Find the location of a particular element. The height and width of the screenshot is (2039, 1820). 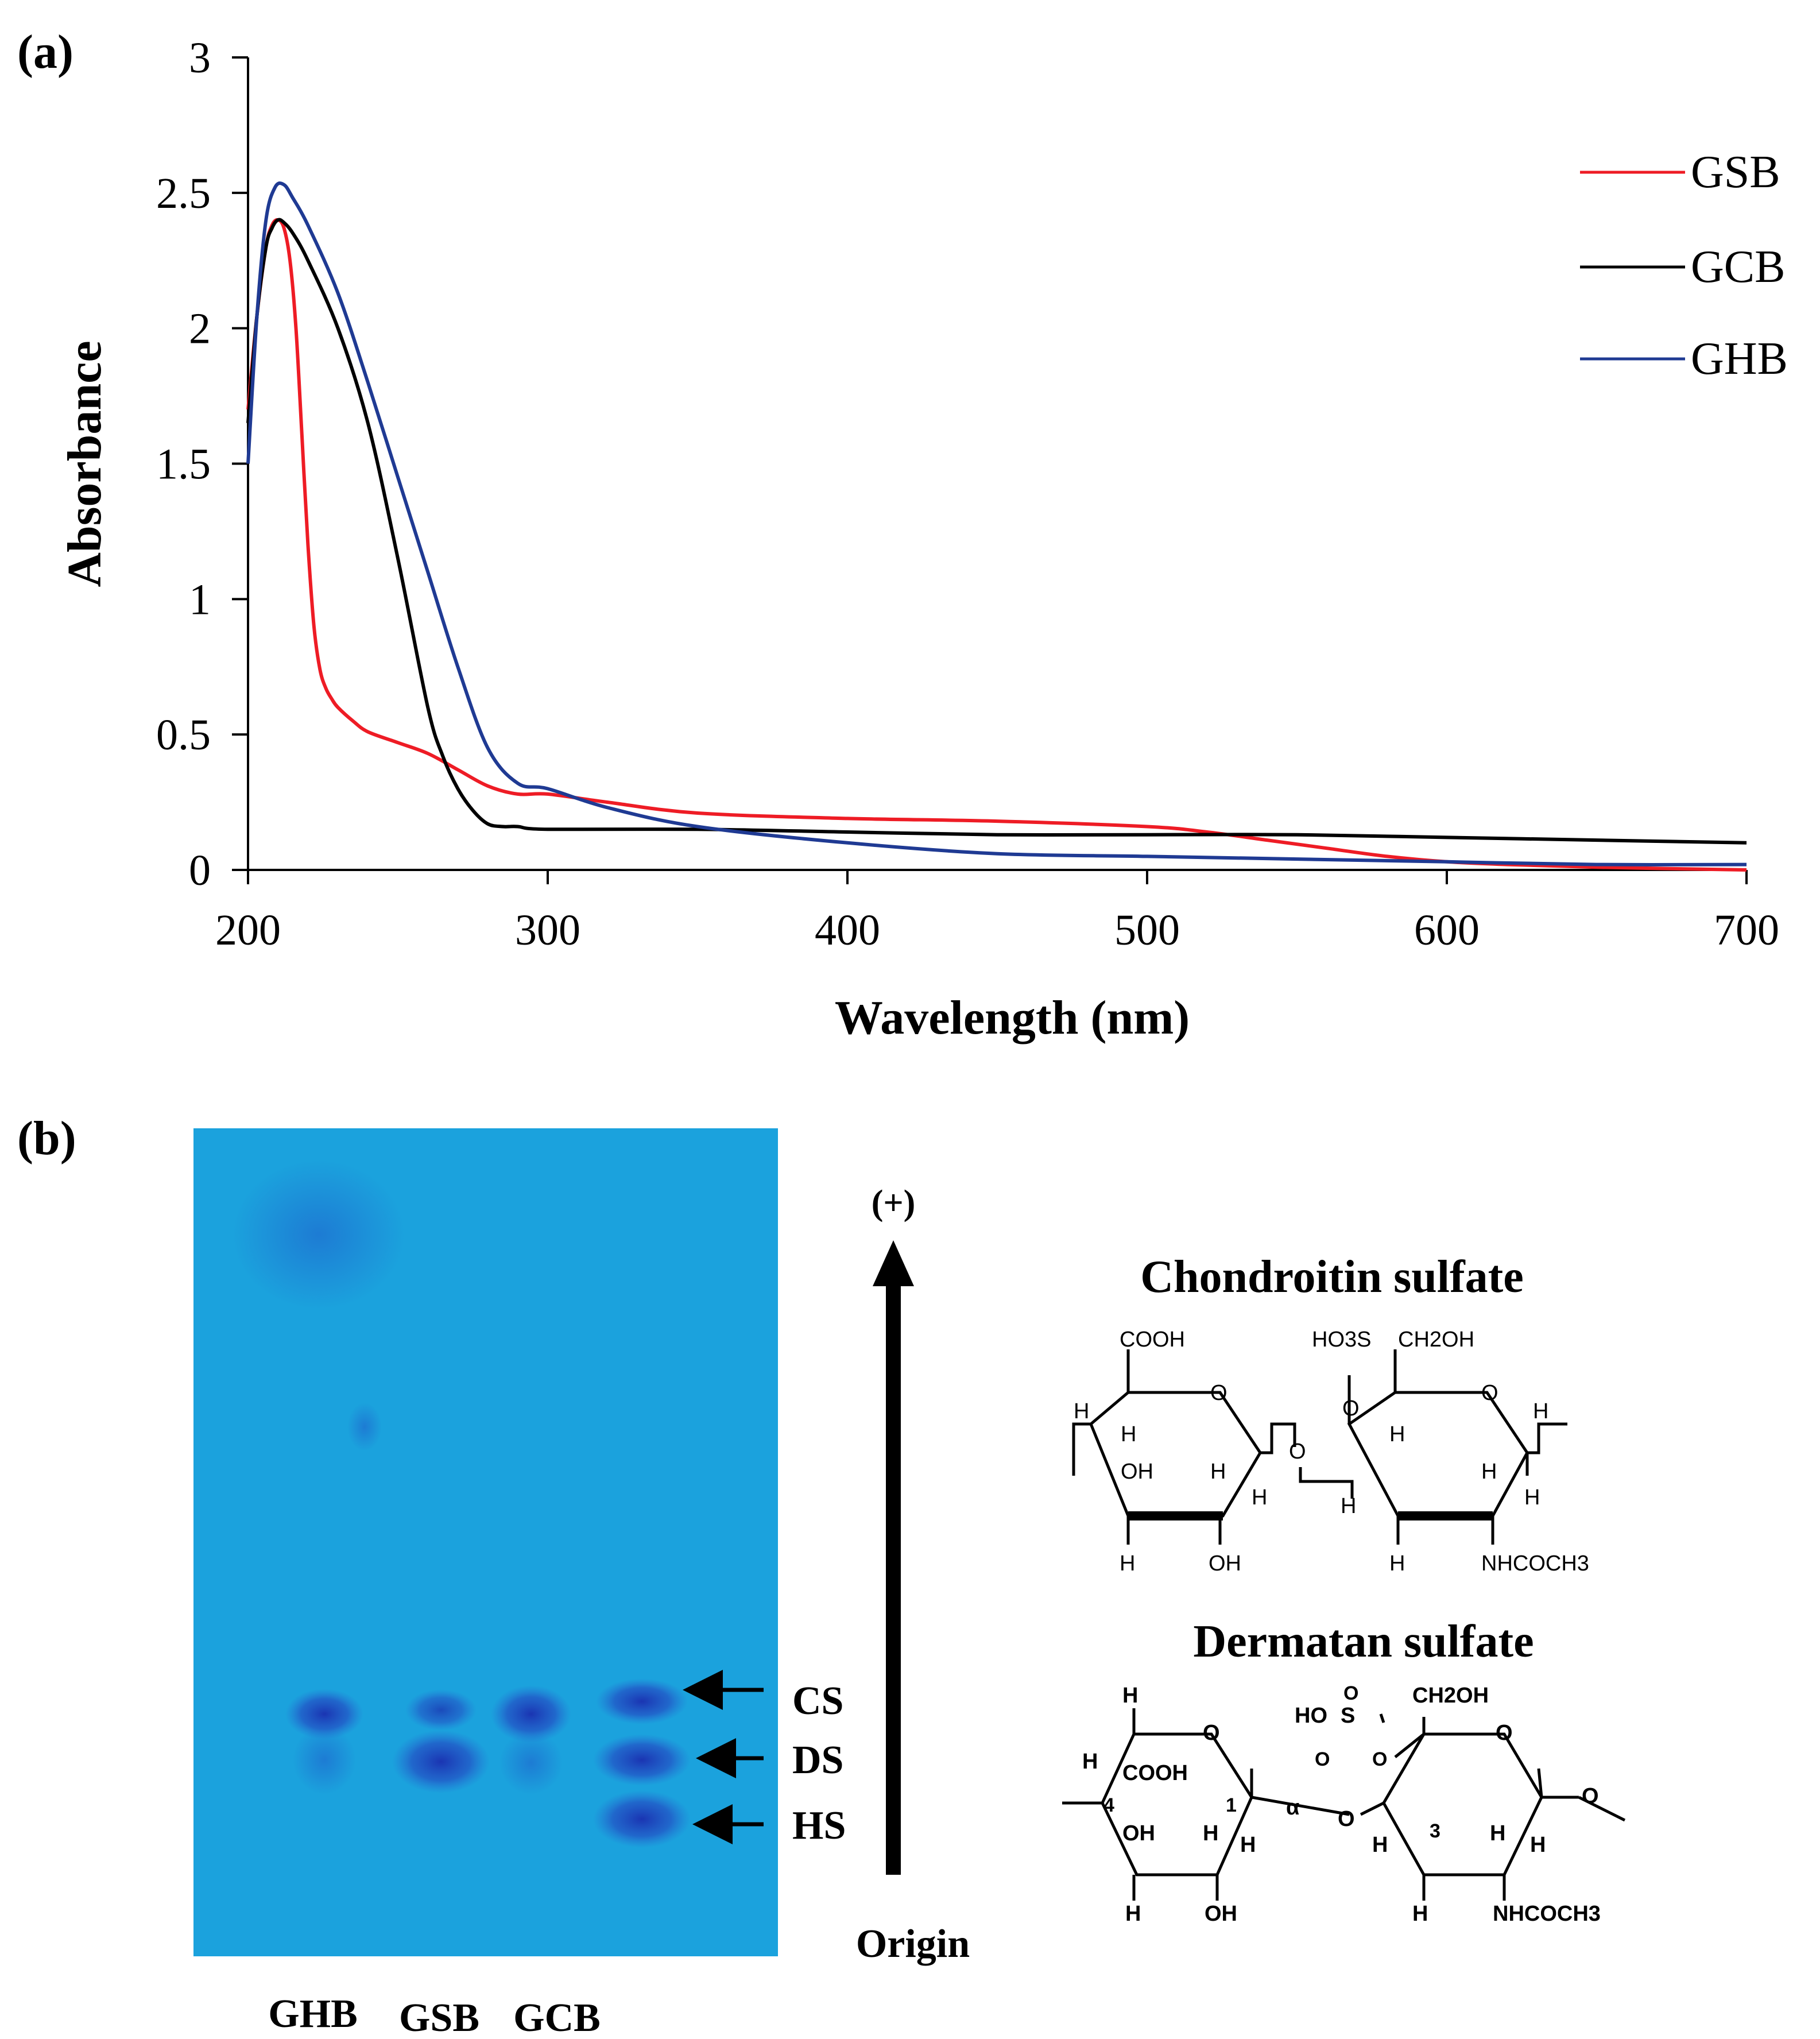

chondroitin-title: Chondroitin sulfate is located at coordinates (1332, 1277).